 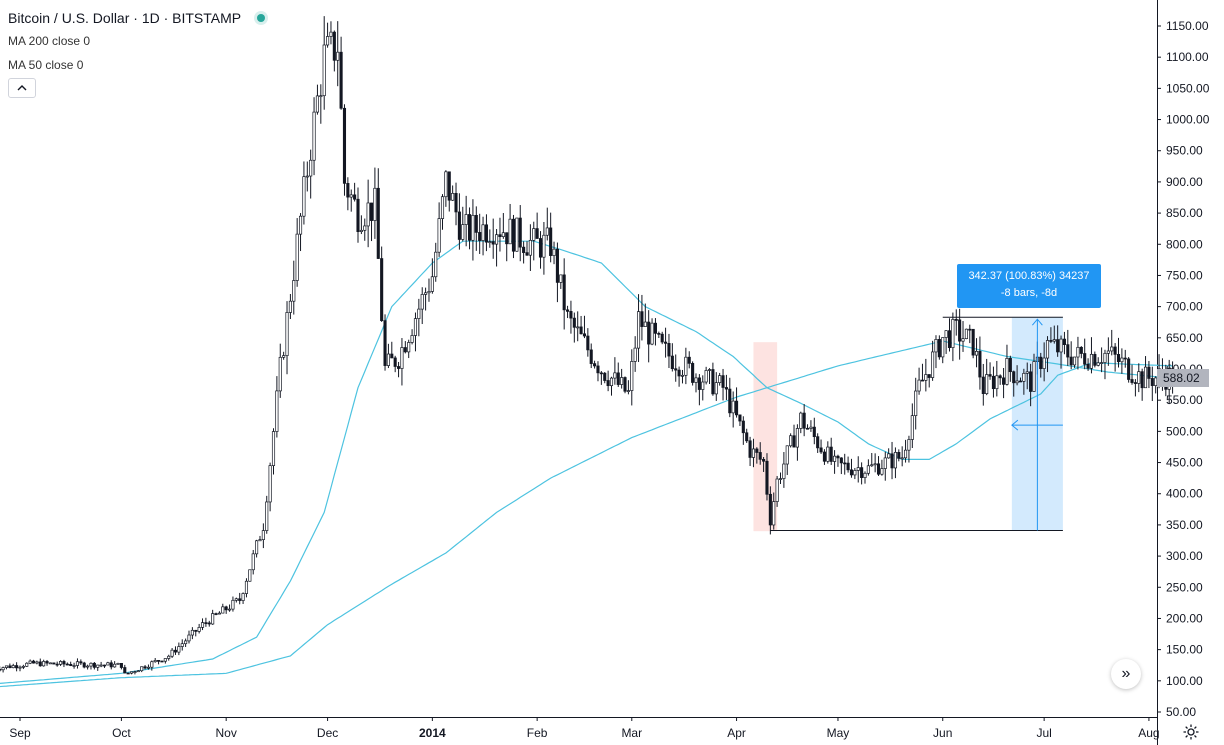 I want to click on symbol-row: Bitcoin / U.S. Dollar · 1D · BITSTAMP, so click(x=137, y=18).